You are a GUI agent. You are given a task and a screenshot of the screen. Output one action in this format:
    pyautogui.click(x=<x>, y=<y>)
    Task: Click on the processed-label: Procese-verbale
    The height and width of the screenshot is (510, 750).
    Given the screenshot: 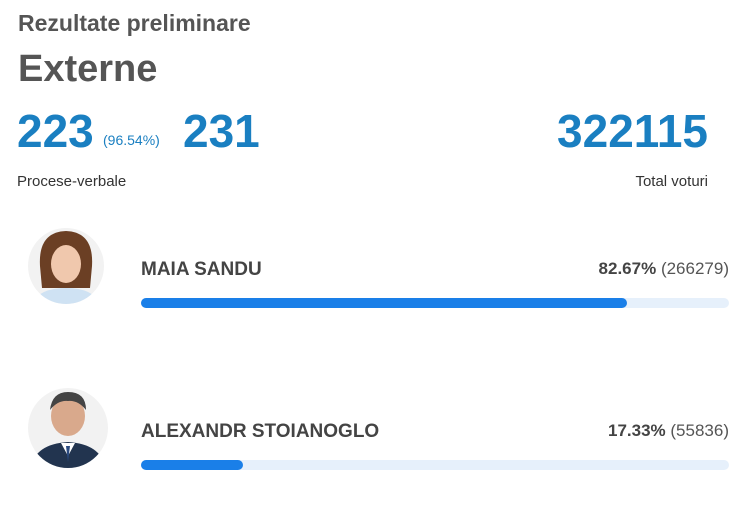 What is the action you would take?
    pyautogui.click(x=72, y=181)
    